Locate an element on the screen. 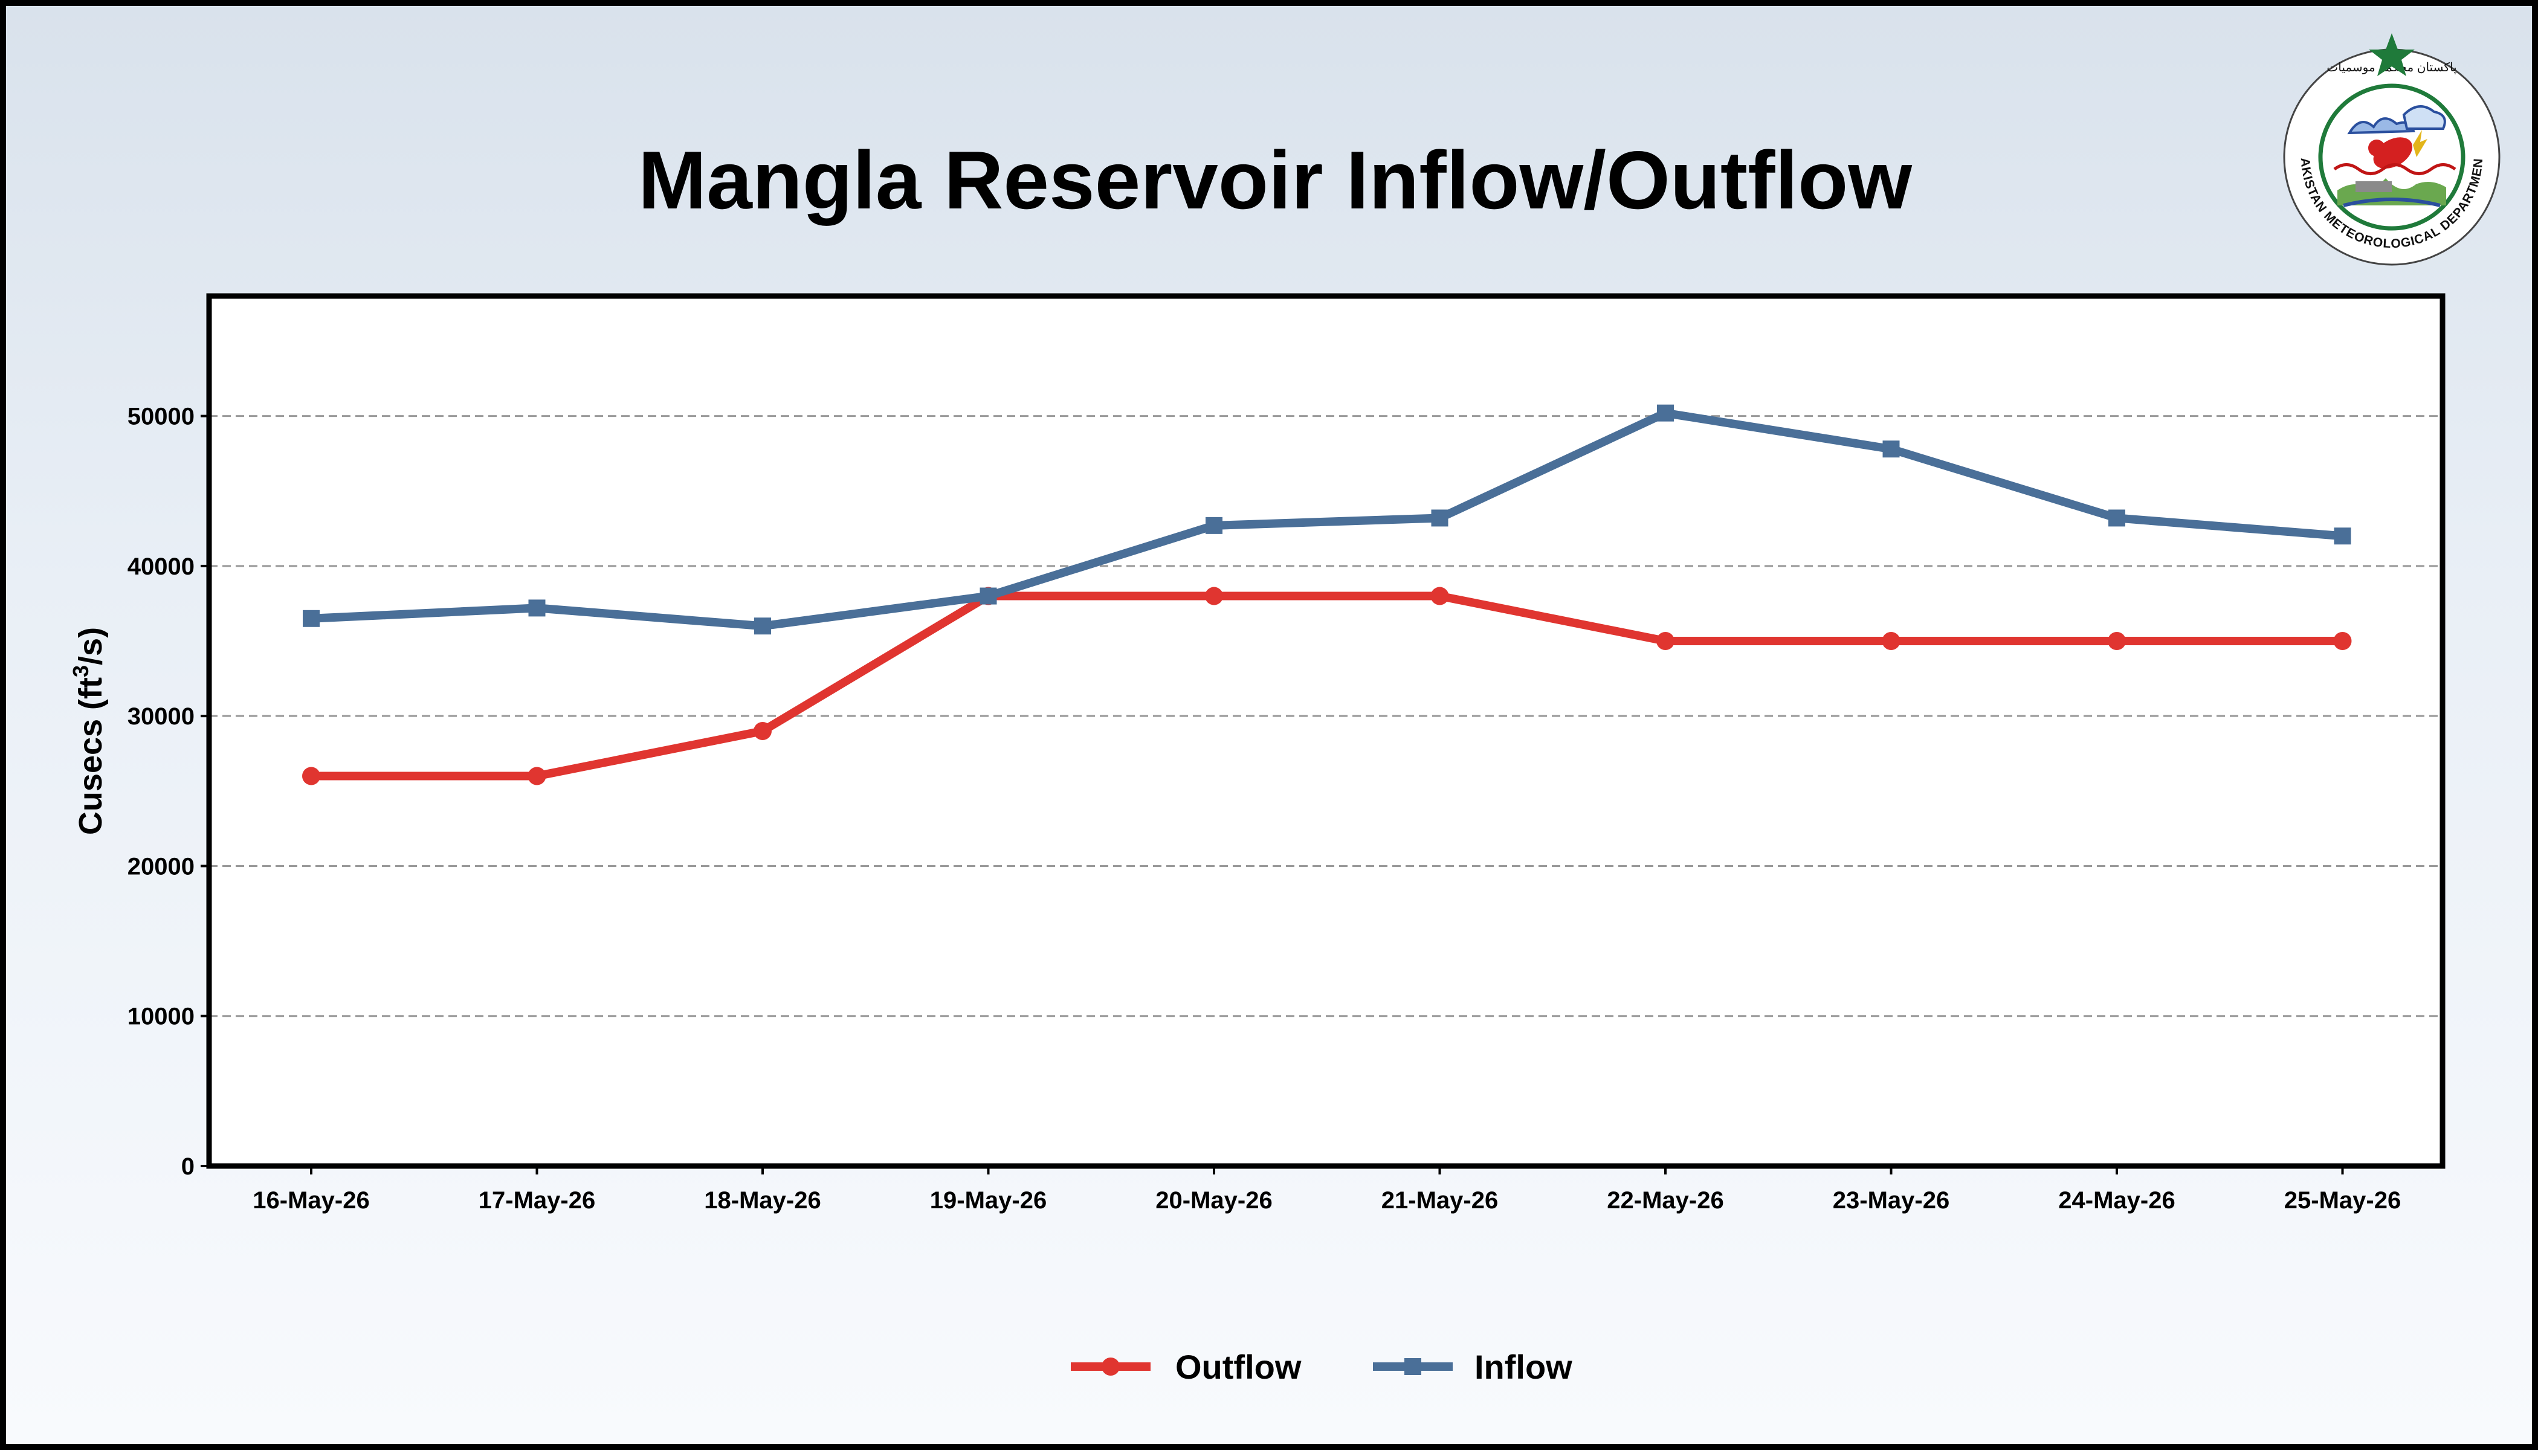 Image resolution: width=2538 pixels, height=1456 pixels. x-tick-label: 21-May-26 is located at coordinates (1440, 1200).